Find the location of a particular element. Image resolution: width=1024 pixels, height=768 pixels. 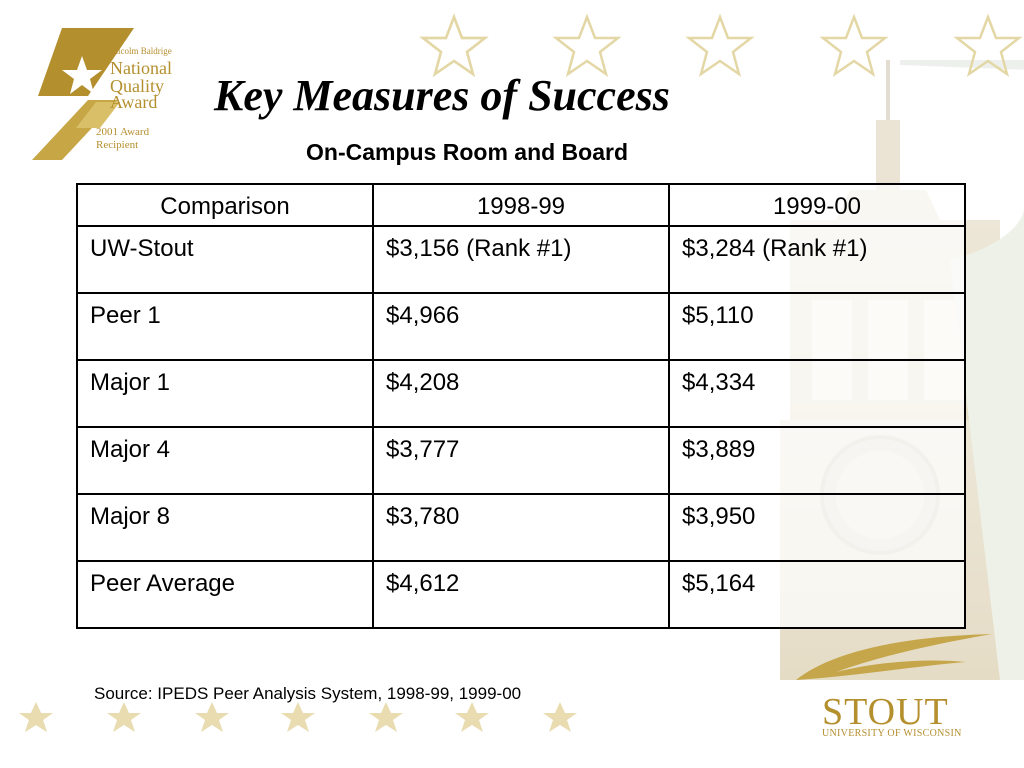

table-cell: $3,284 (Rank #1) is located at coordinates (817, 259).